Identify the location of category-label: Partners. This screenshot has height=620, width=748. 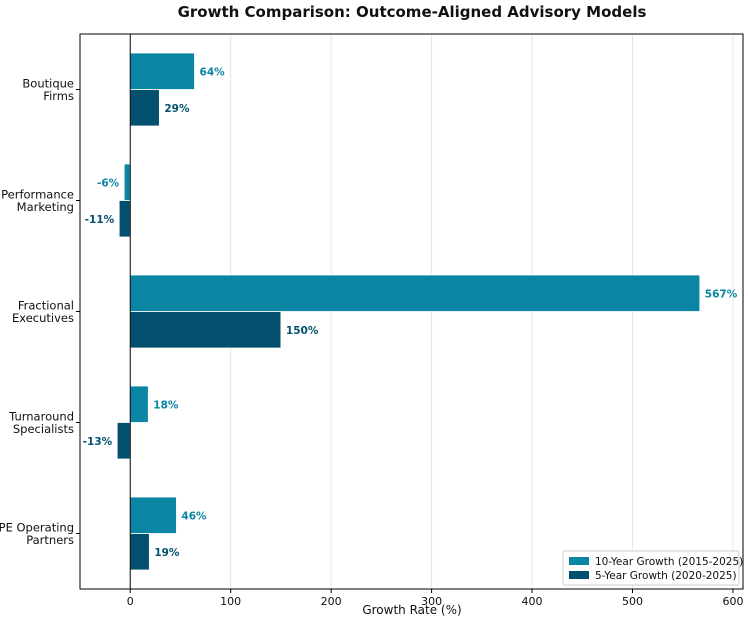
(50, 540).